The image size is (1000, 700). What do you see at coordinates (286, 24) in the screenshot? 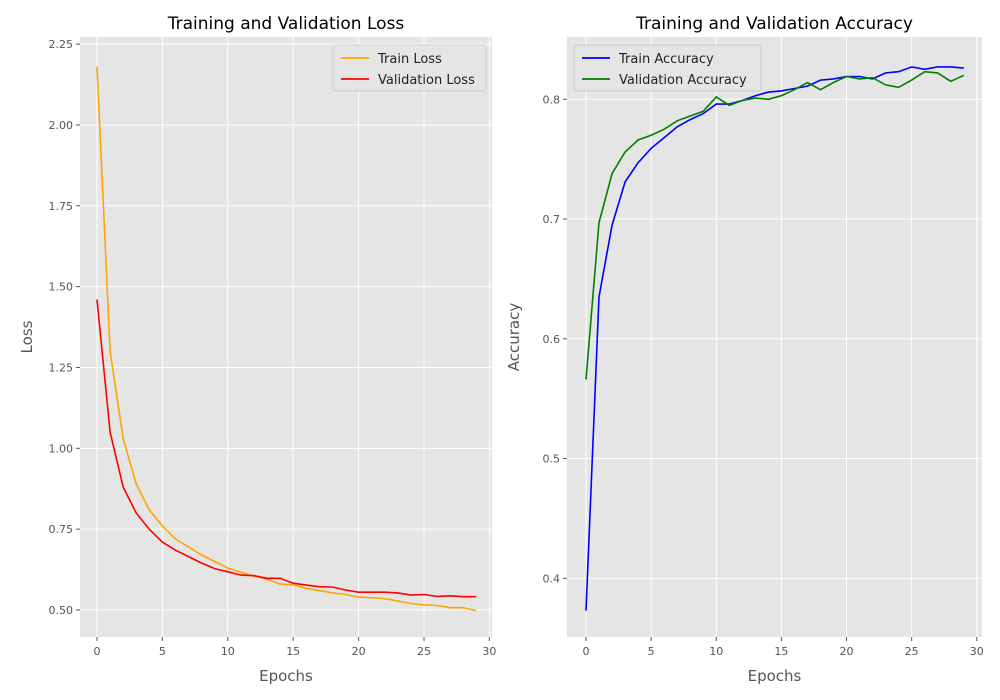
I see `chart-title: Training and Validation Loss` at bounding box center [286, 24].